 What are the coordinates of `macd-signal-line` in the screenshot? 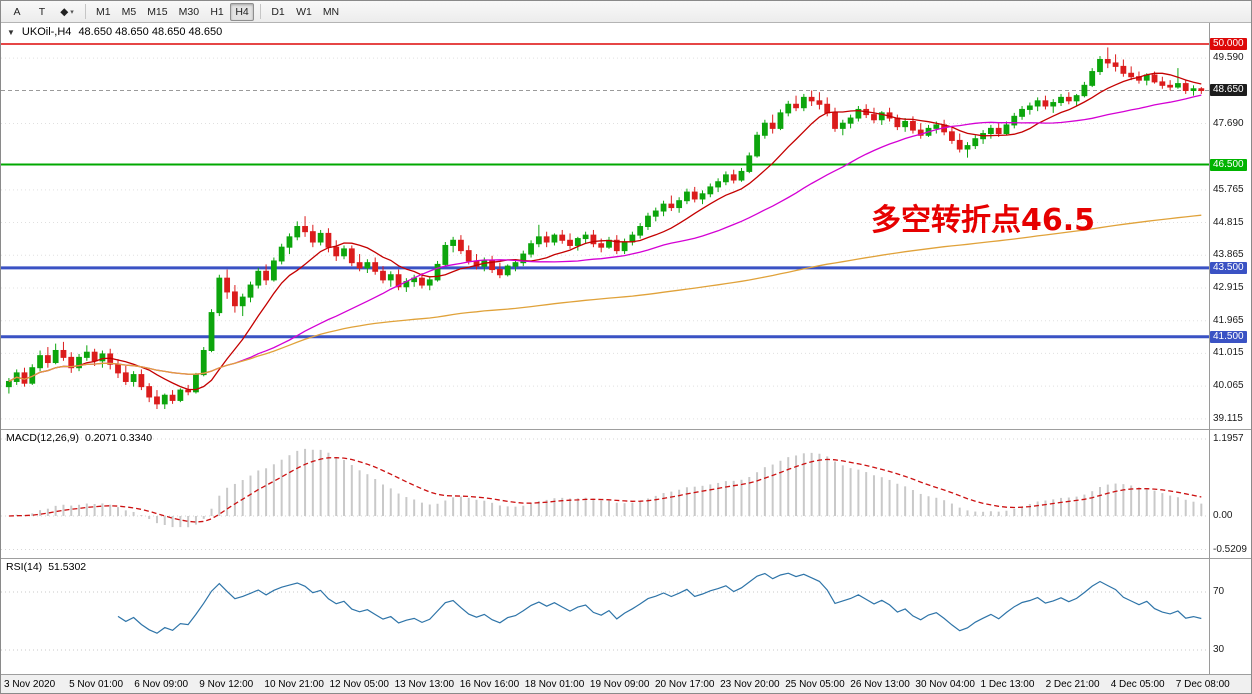 It's located at (605, 490).